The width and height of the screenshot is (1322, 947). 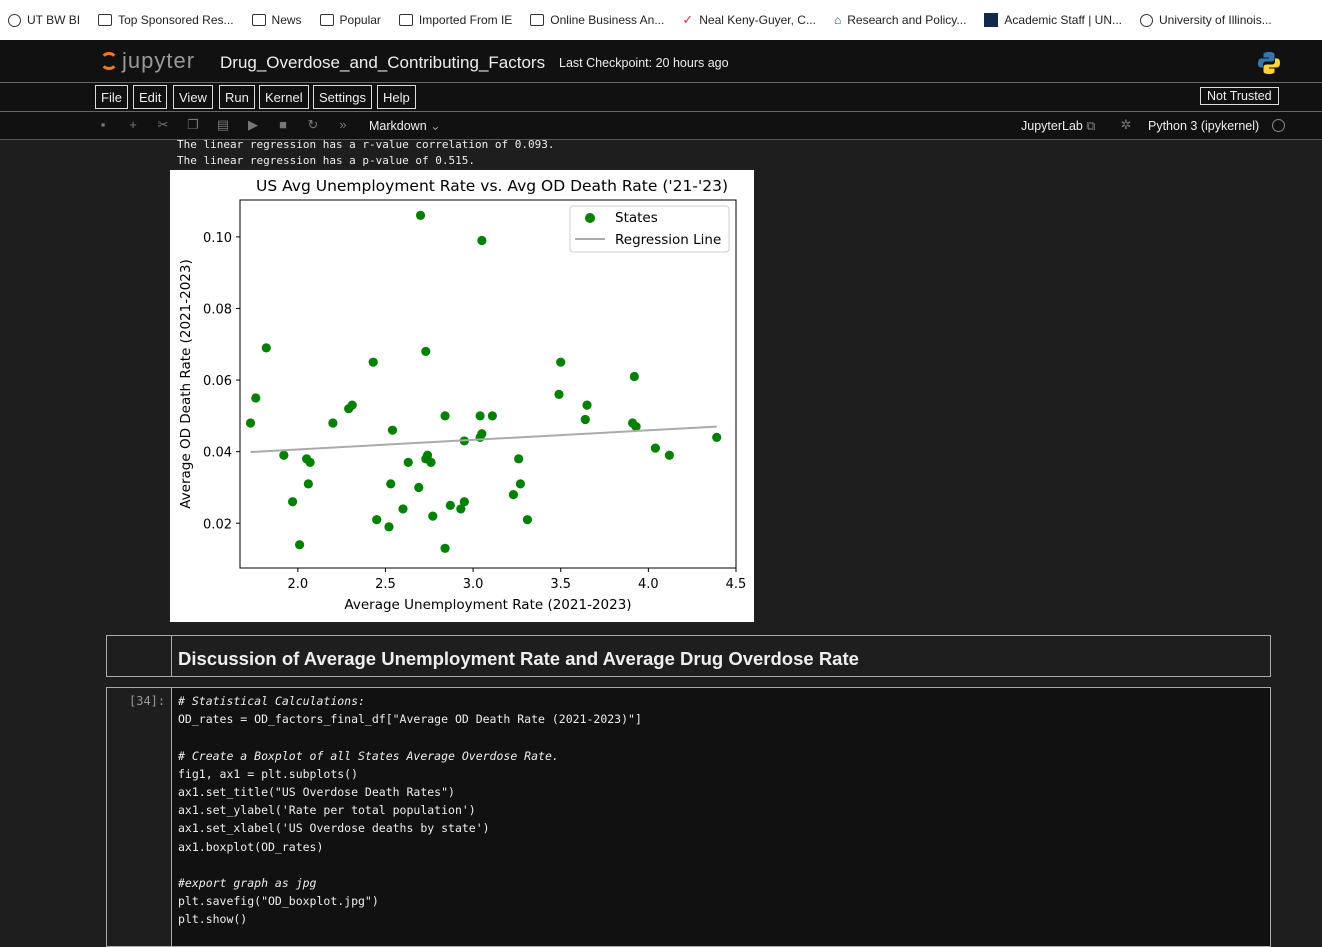 I want to click on notebook-title: Drug_Overdose_and_Contributing_Factors, so click(x=383, y=62).